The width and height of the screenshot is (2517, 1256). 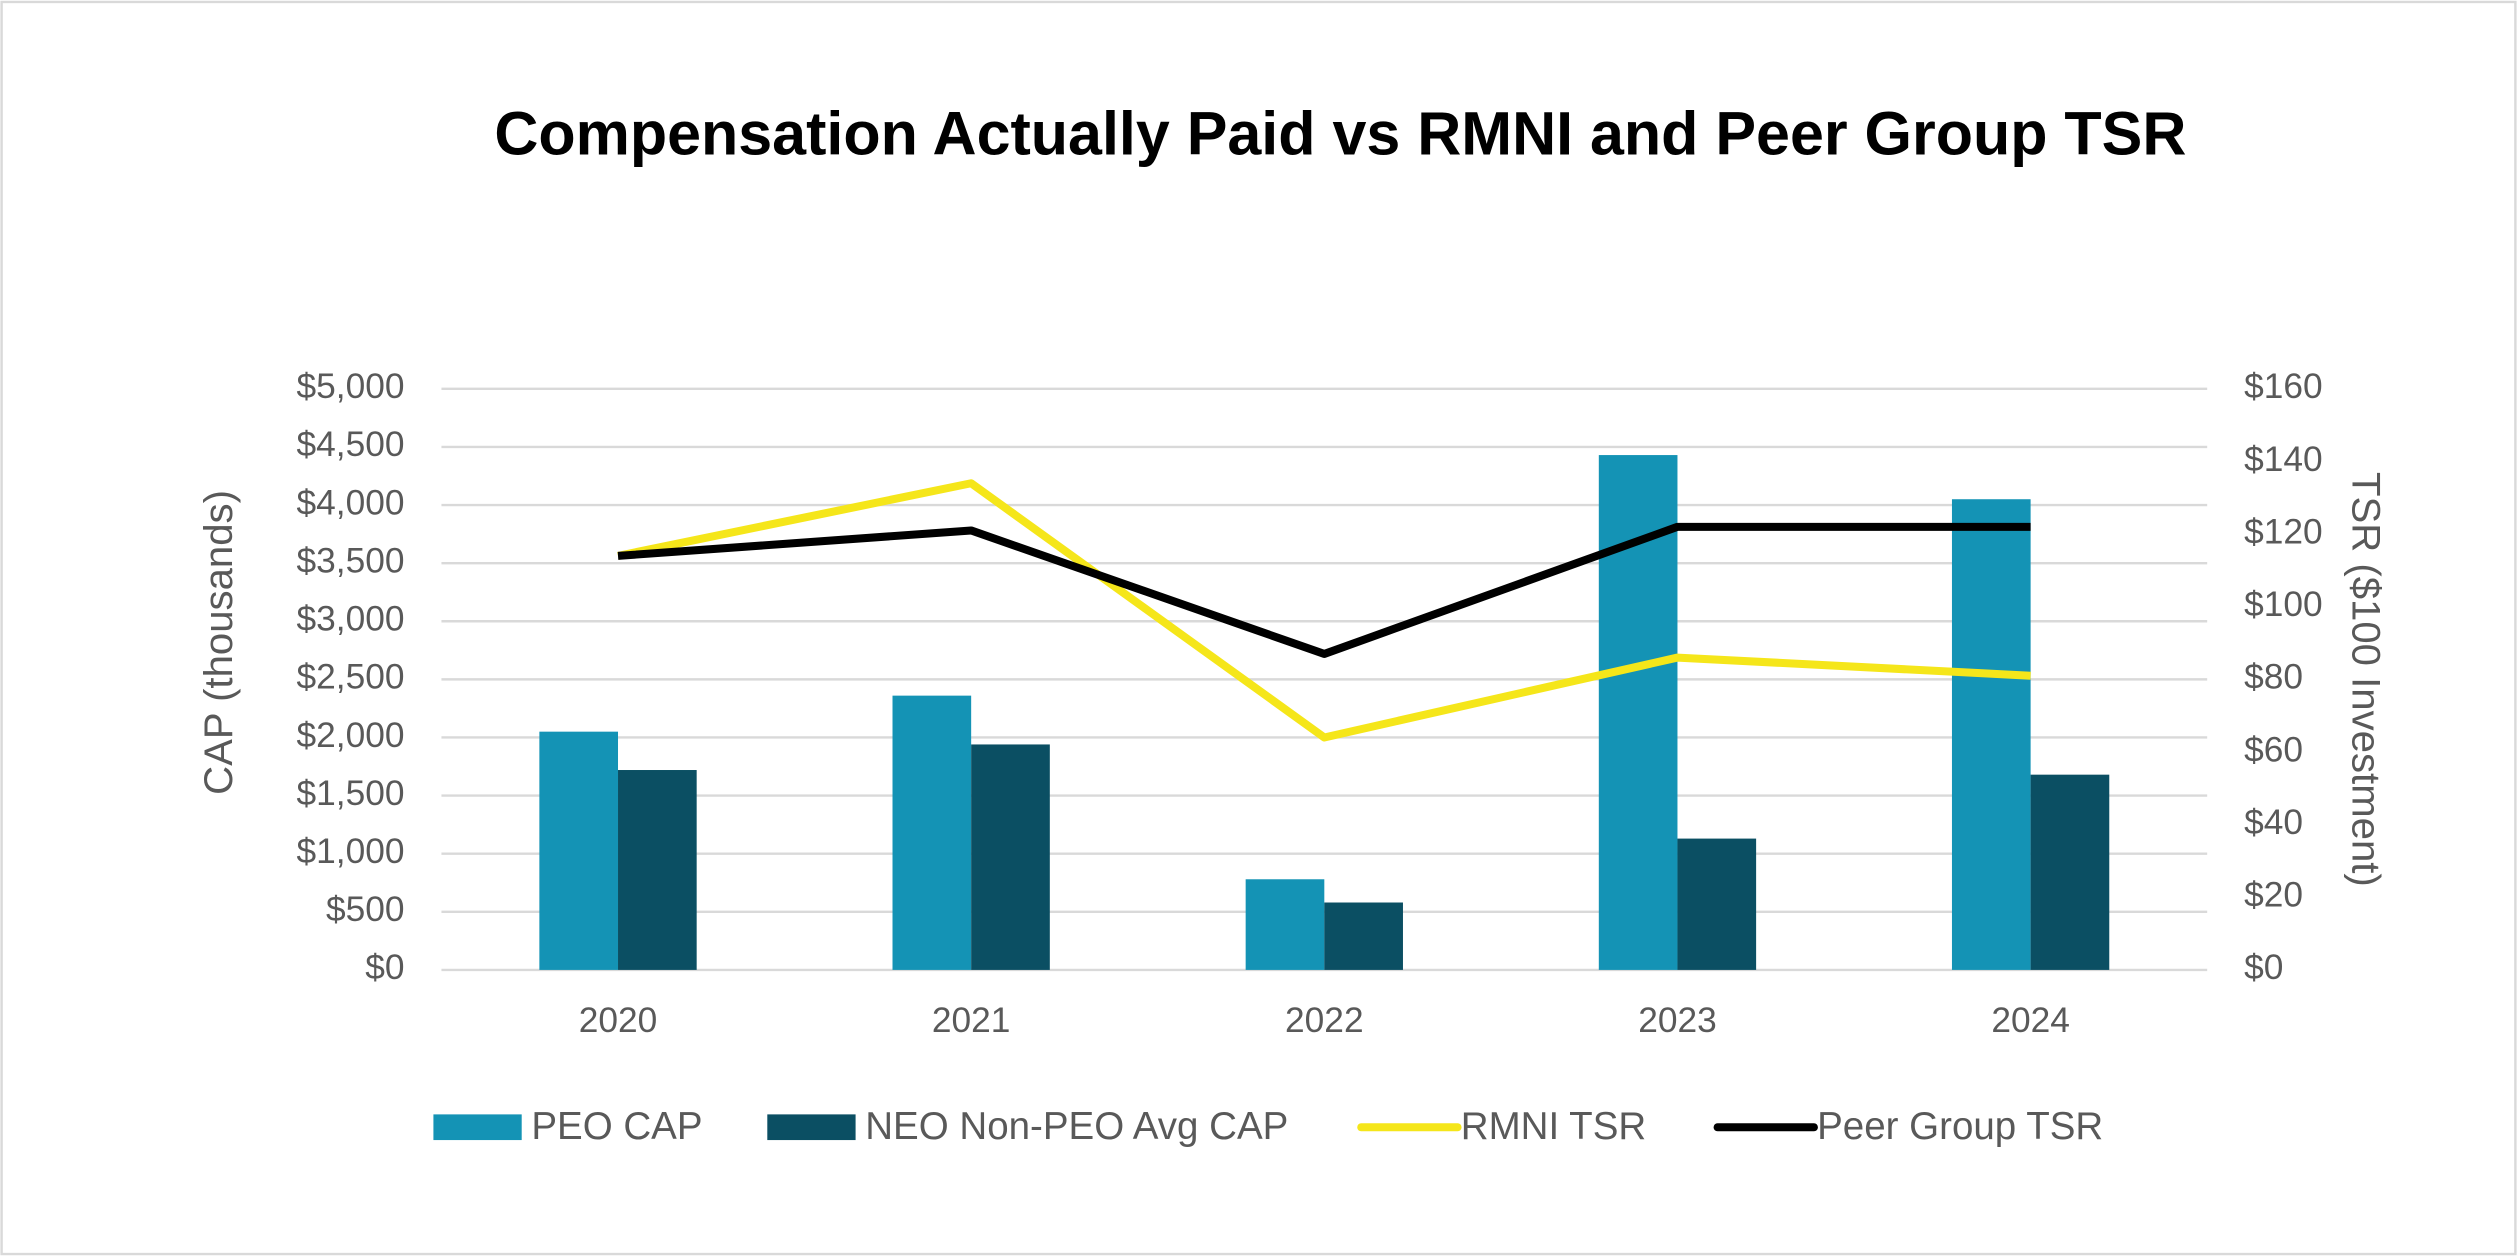 I want to click on y2-tick-label: $160, so click(x=2283, y=386).